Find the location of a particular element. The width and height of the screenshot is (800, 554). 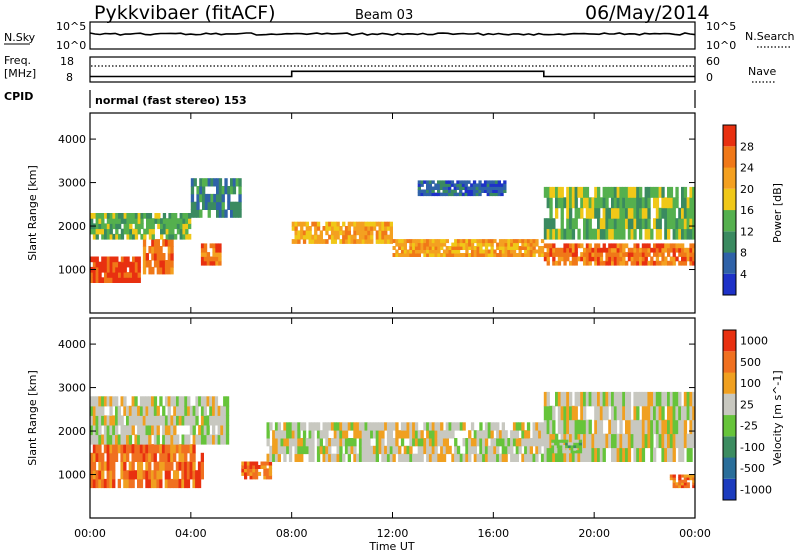

colorbar-tick-label: 1000 is located at coordinates (754, 341).